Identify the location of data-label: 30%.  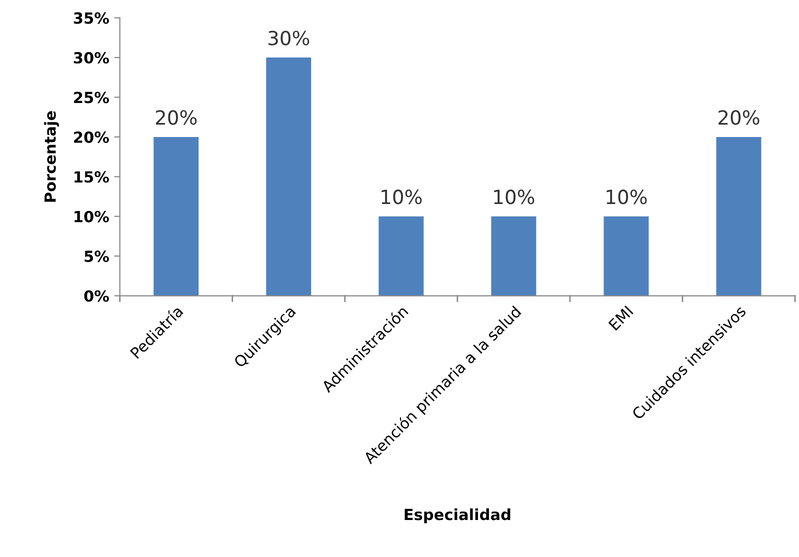
(289, 38).